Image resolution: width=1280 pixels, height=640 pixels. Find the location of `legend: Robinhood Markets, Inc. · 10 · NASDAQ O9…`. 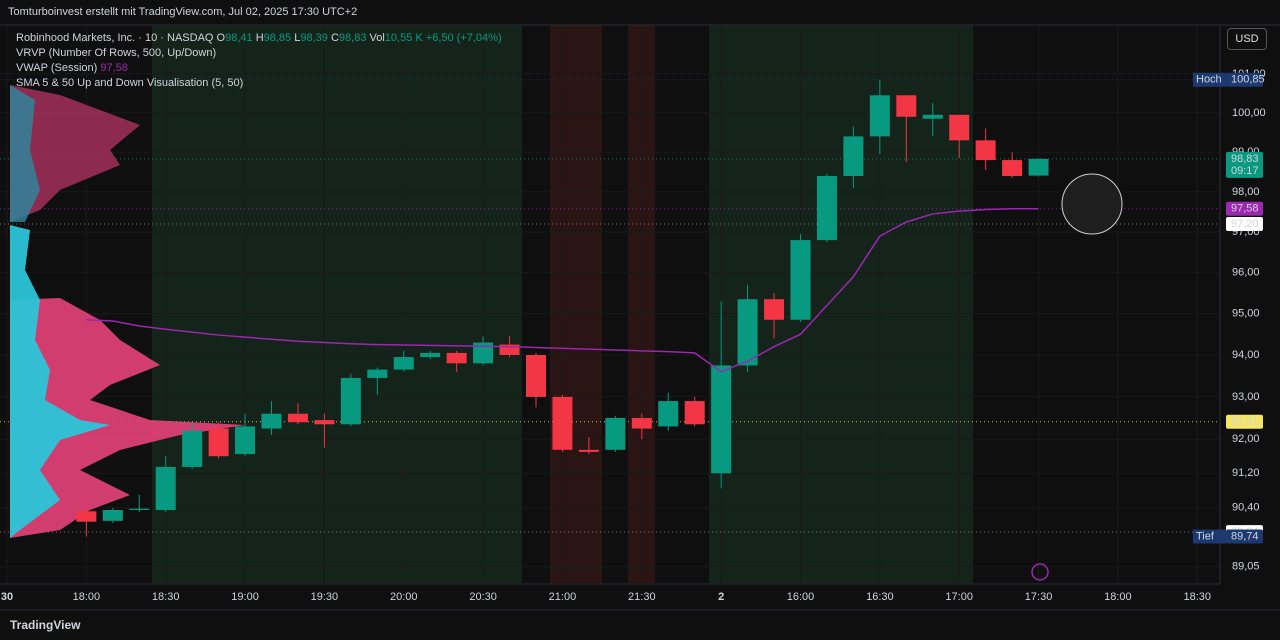

legend: Robinhood Markets, Inc. · 10 · NASDAQ O9… is located at coordinates (259, 61).